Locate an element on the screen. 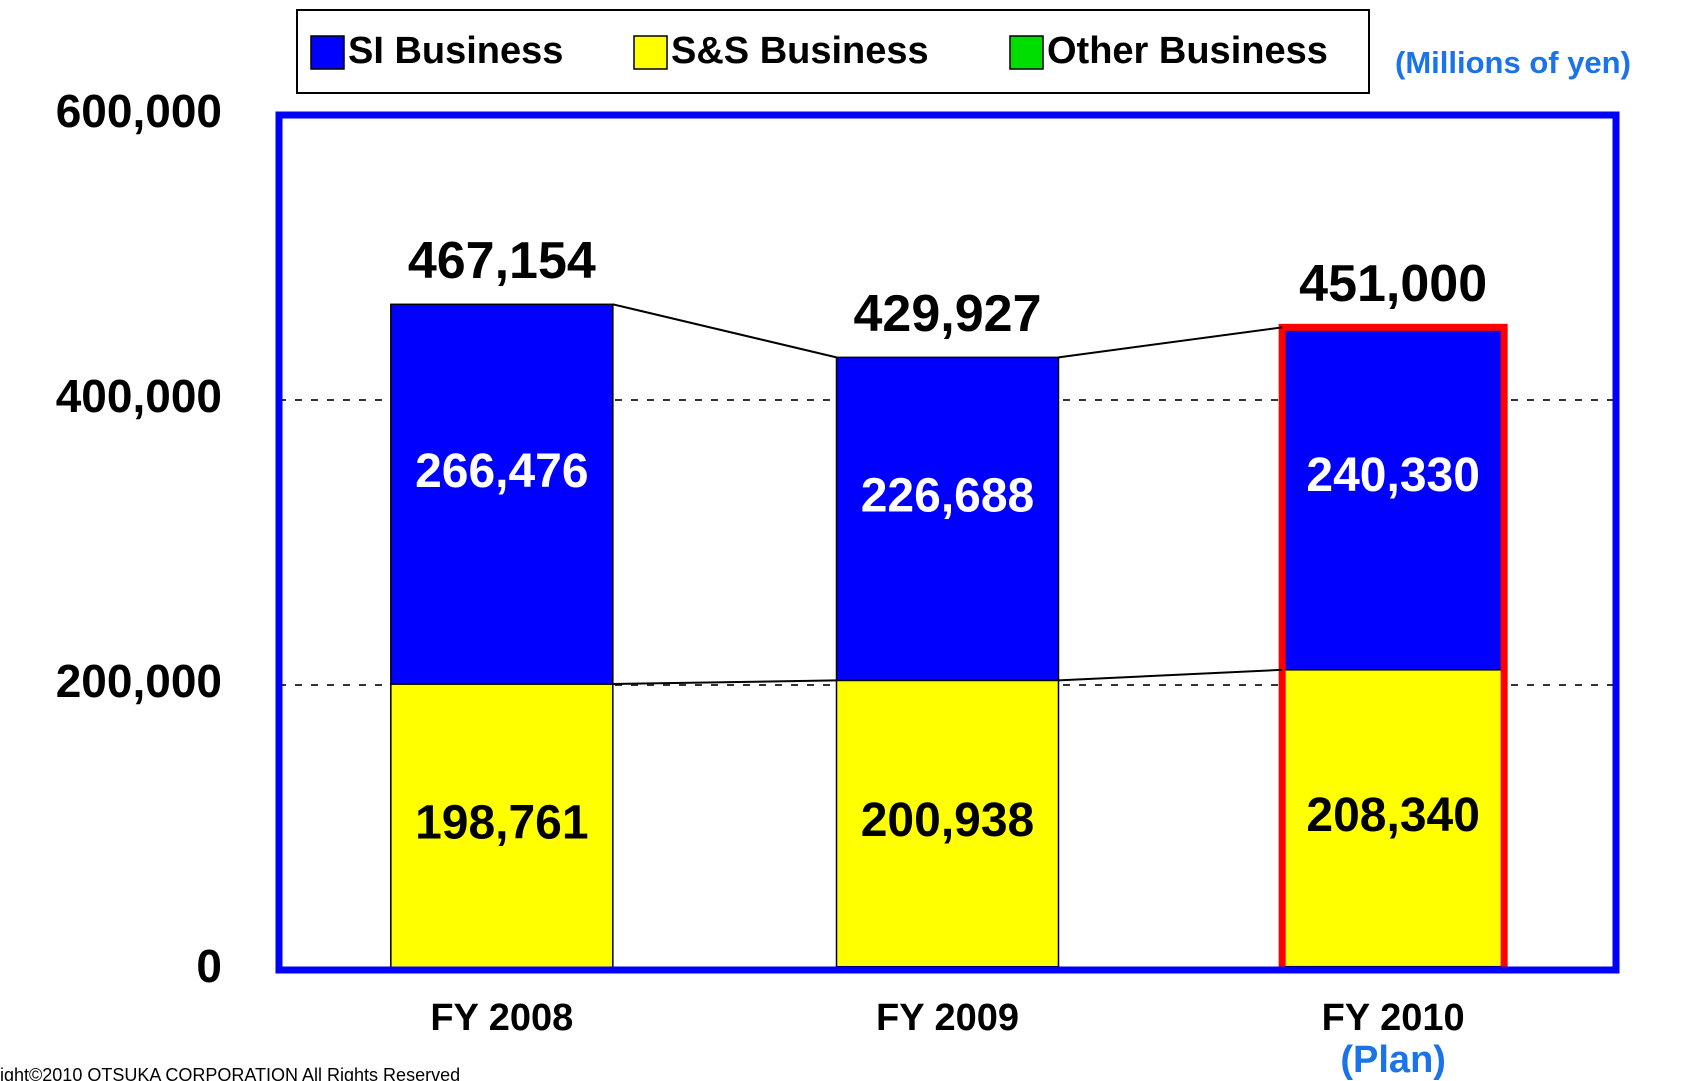  x-tick-sublabel: (Plan) is located at coordinates (1393, 1060).